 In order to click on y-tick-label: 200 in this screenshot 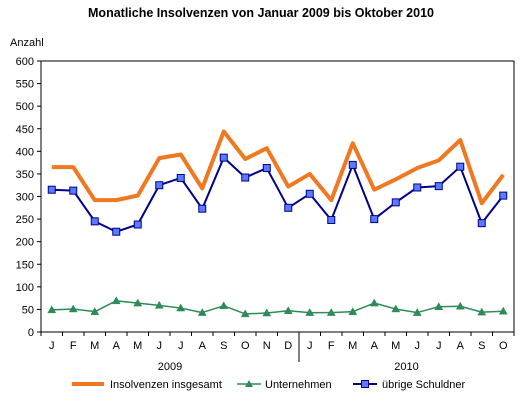, I will do `click(25, 243)`.